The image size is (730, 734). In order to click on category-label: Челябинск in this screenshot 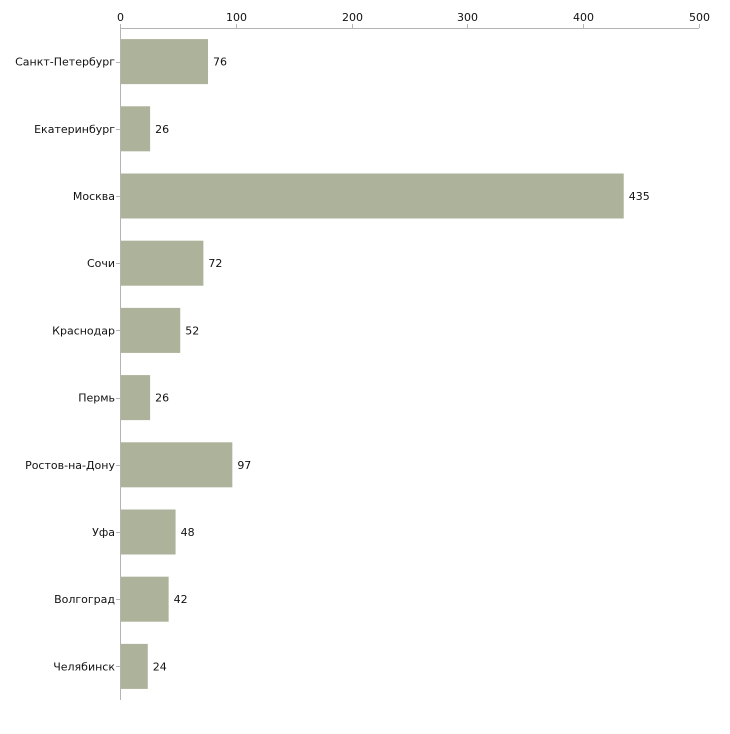, I will do `click(84, 666)`.